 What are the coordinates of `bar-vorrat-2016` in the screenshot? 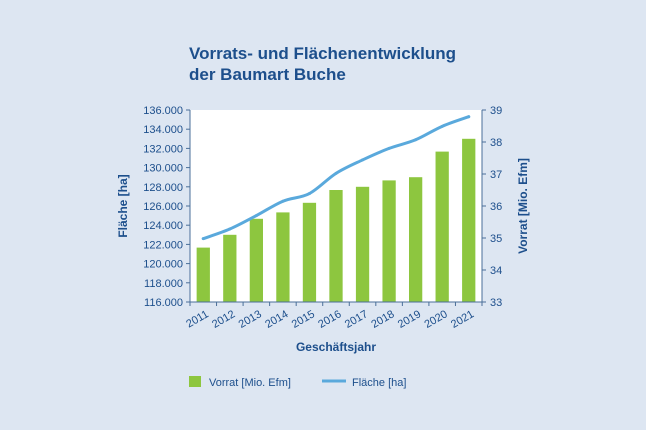 It's located at (336, 246).